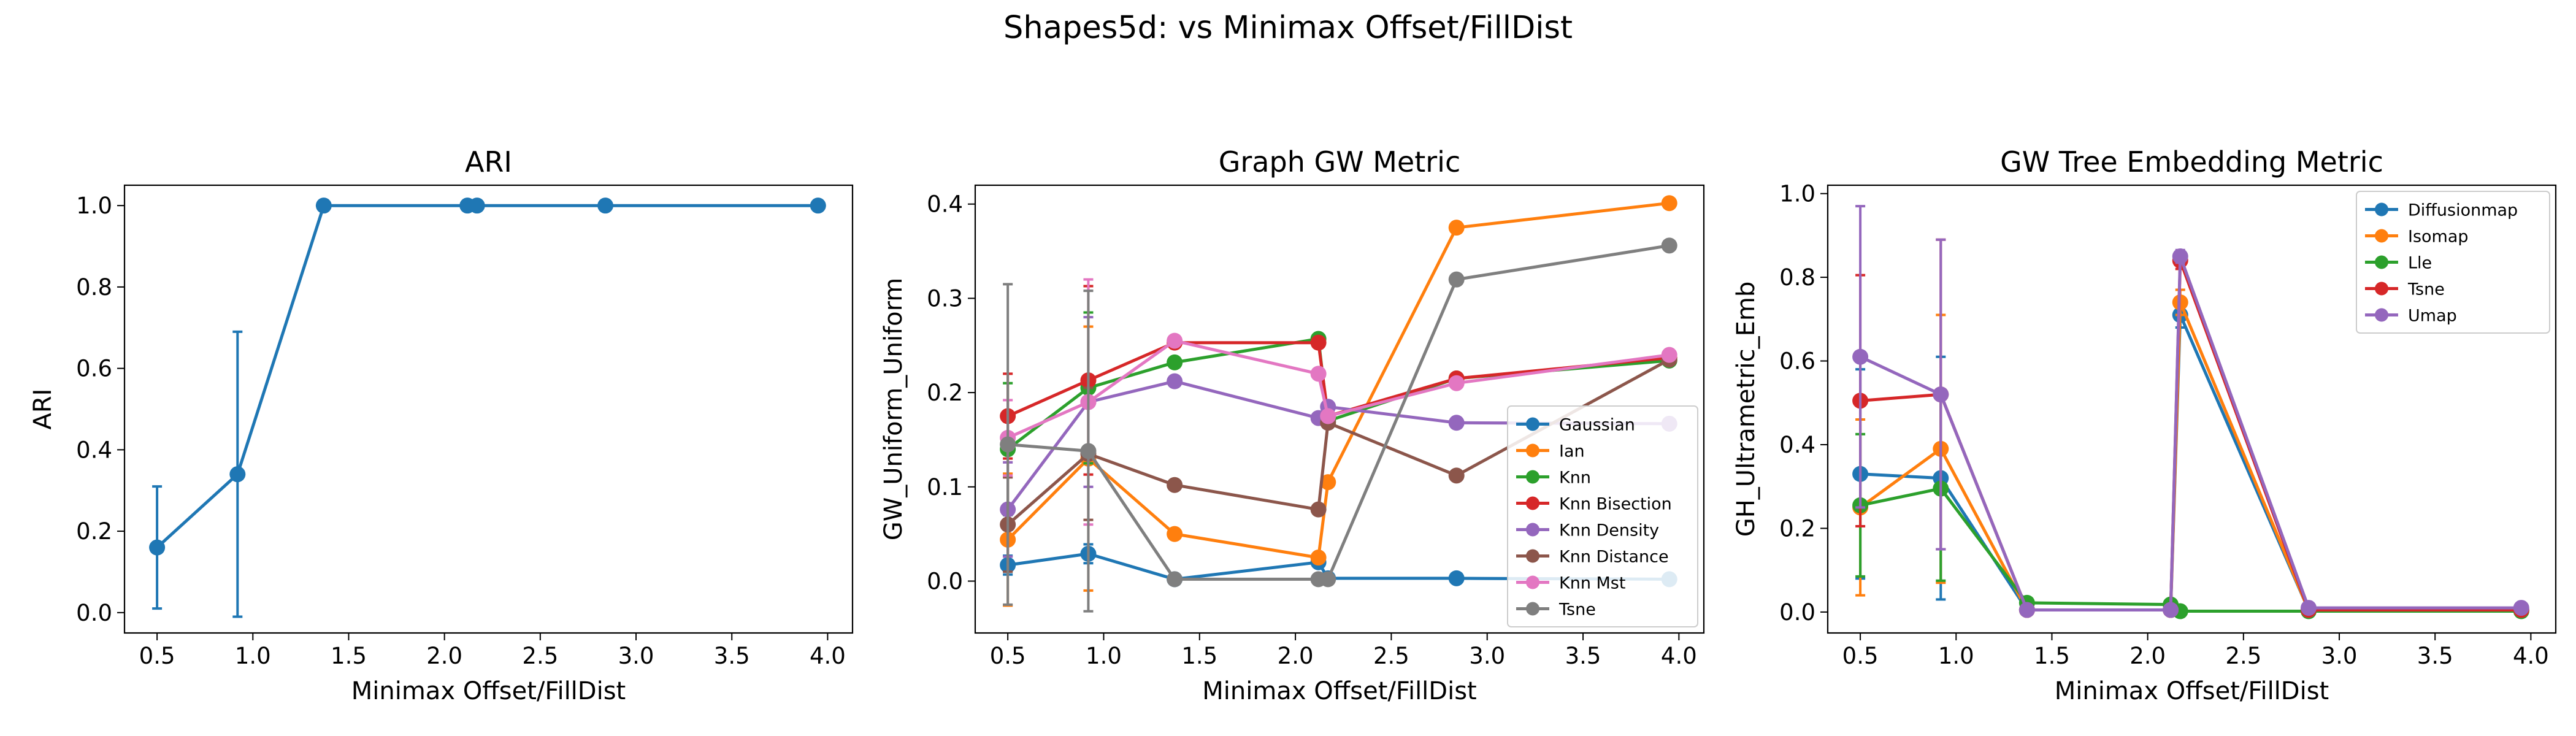 This screenshot has width=2576, height=736. What do you see at coordinates (2463, 210) in the screenshot?
I see `legend-label: Diffusionmap` at bounding box center [2463, 210].